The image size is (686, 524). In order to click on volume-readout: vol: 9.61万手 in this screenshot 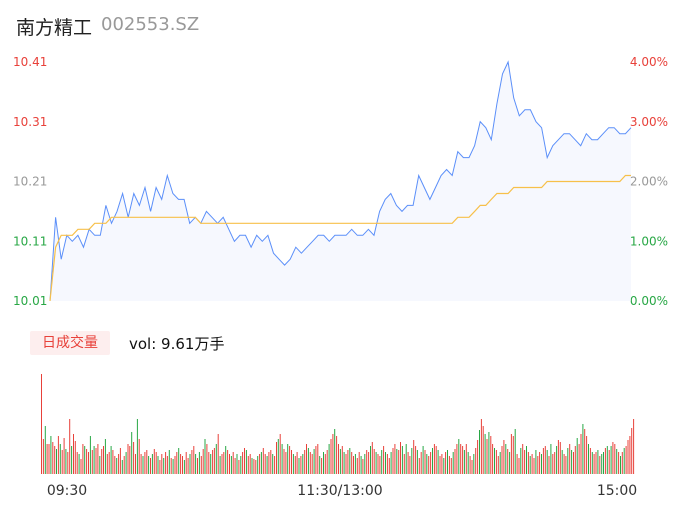, I will do `click(177, 344)`.